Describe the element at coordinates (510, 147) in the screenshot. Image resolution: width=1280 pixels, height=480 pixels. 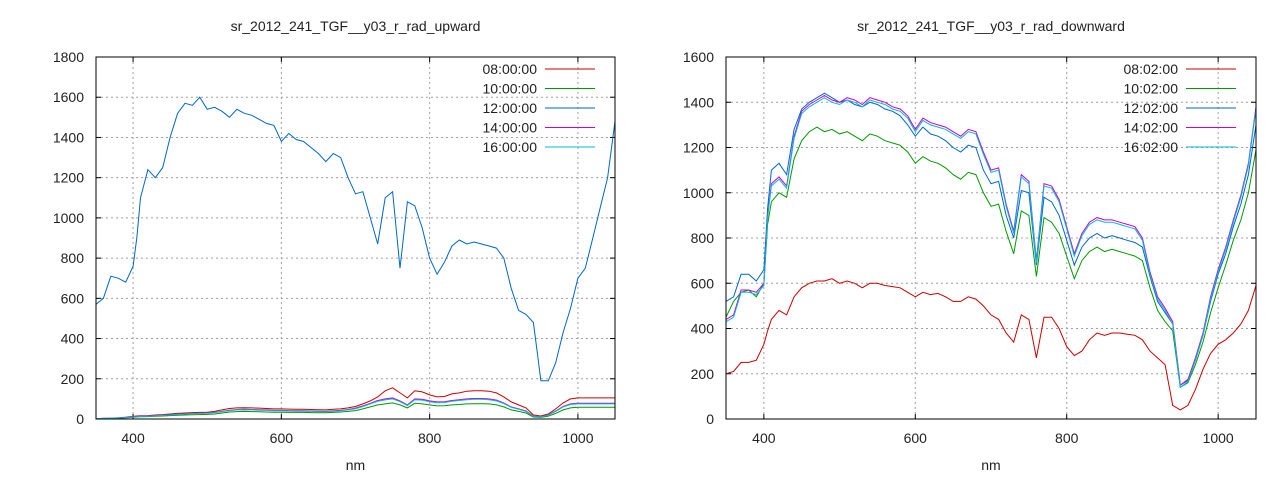
I see `legend-label: 16:00:00` at that location.